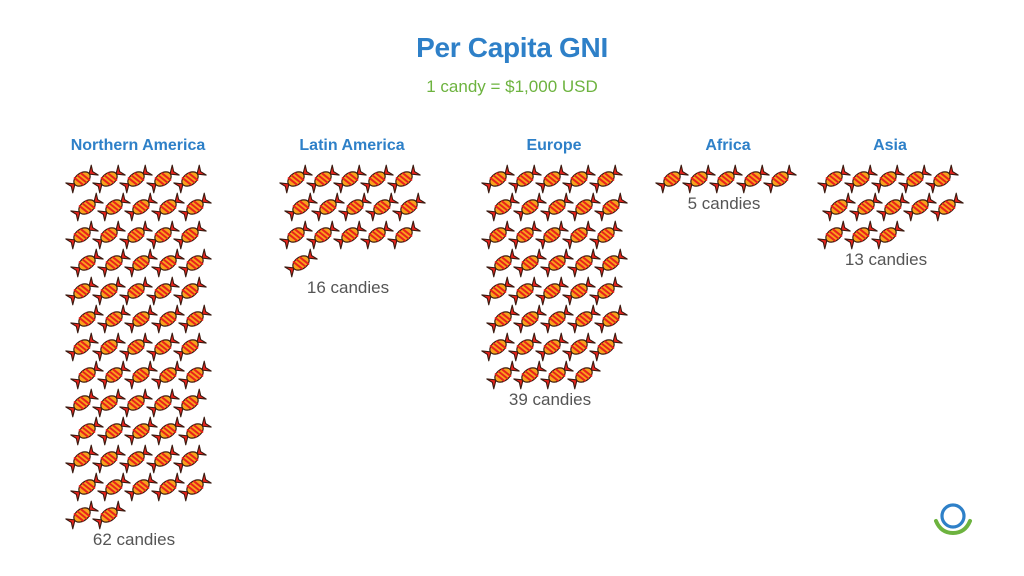 Image resolution: width=1024 pixels, height=576 pixels. Describe the element at coordinates (348, 287) in the screenshot. I see `candy-count-label: 16 candies` at that location.